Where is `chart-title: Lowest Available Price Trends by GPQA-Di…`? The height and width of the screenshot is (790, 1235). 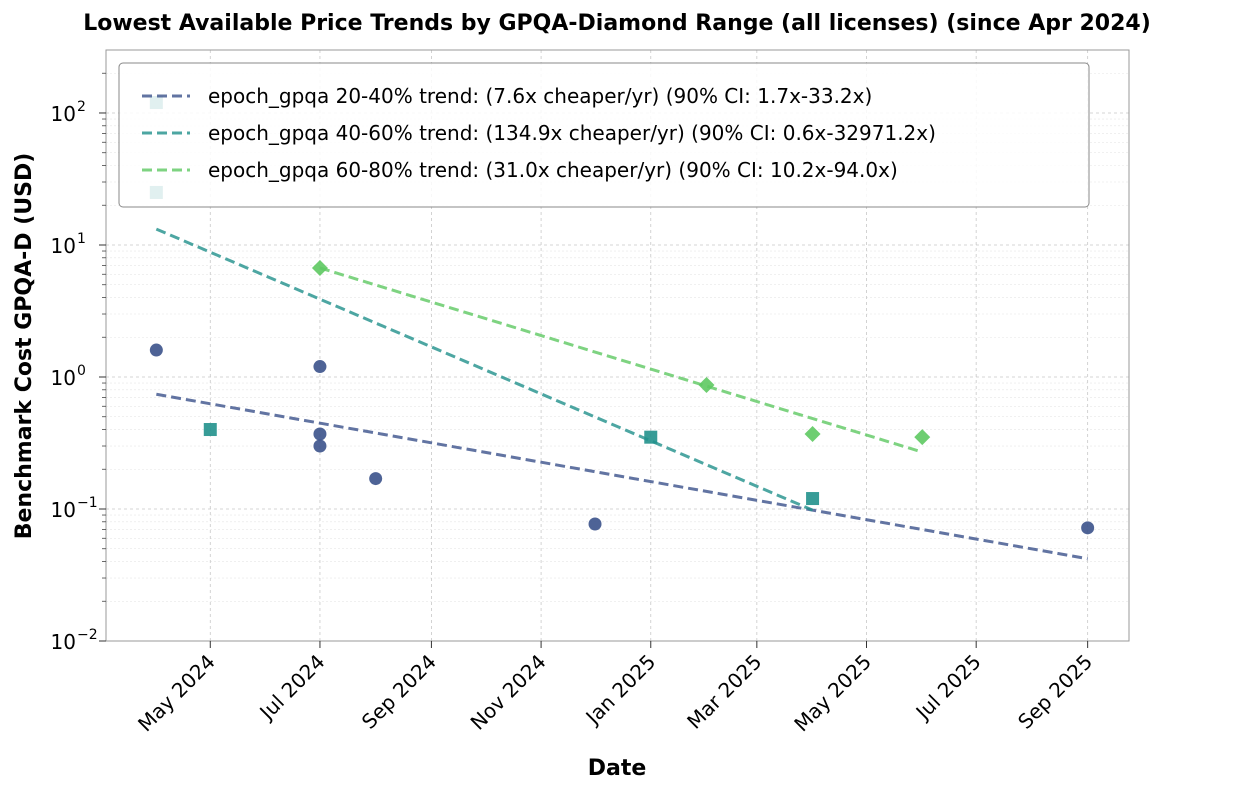 chart-title: Lowest Available Price Trends by GPQA-Di… is located at coordinates (617, 23).